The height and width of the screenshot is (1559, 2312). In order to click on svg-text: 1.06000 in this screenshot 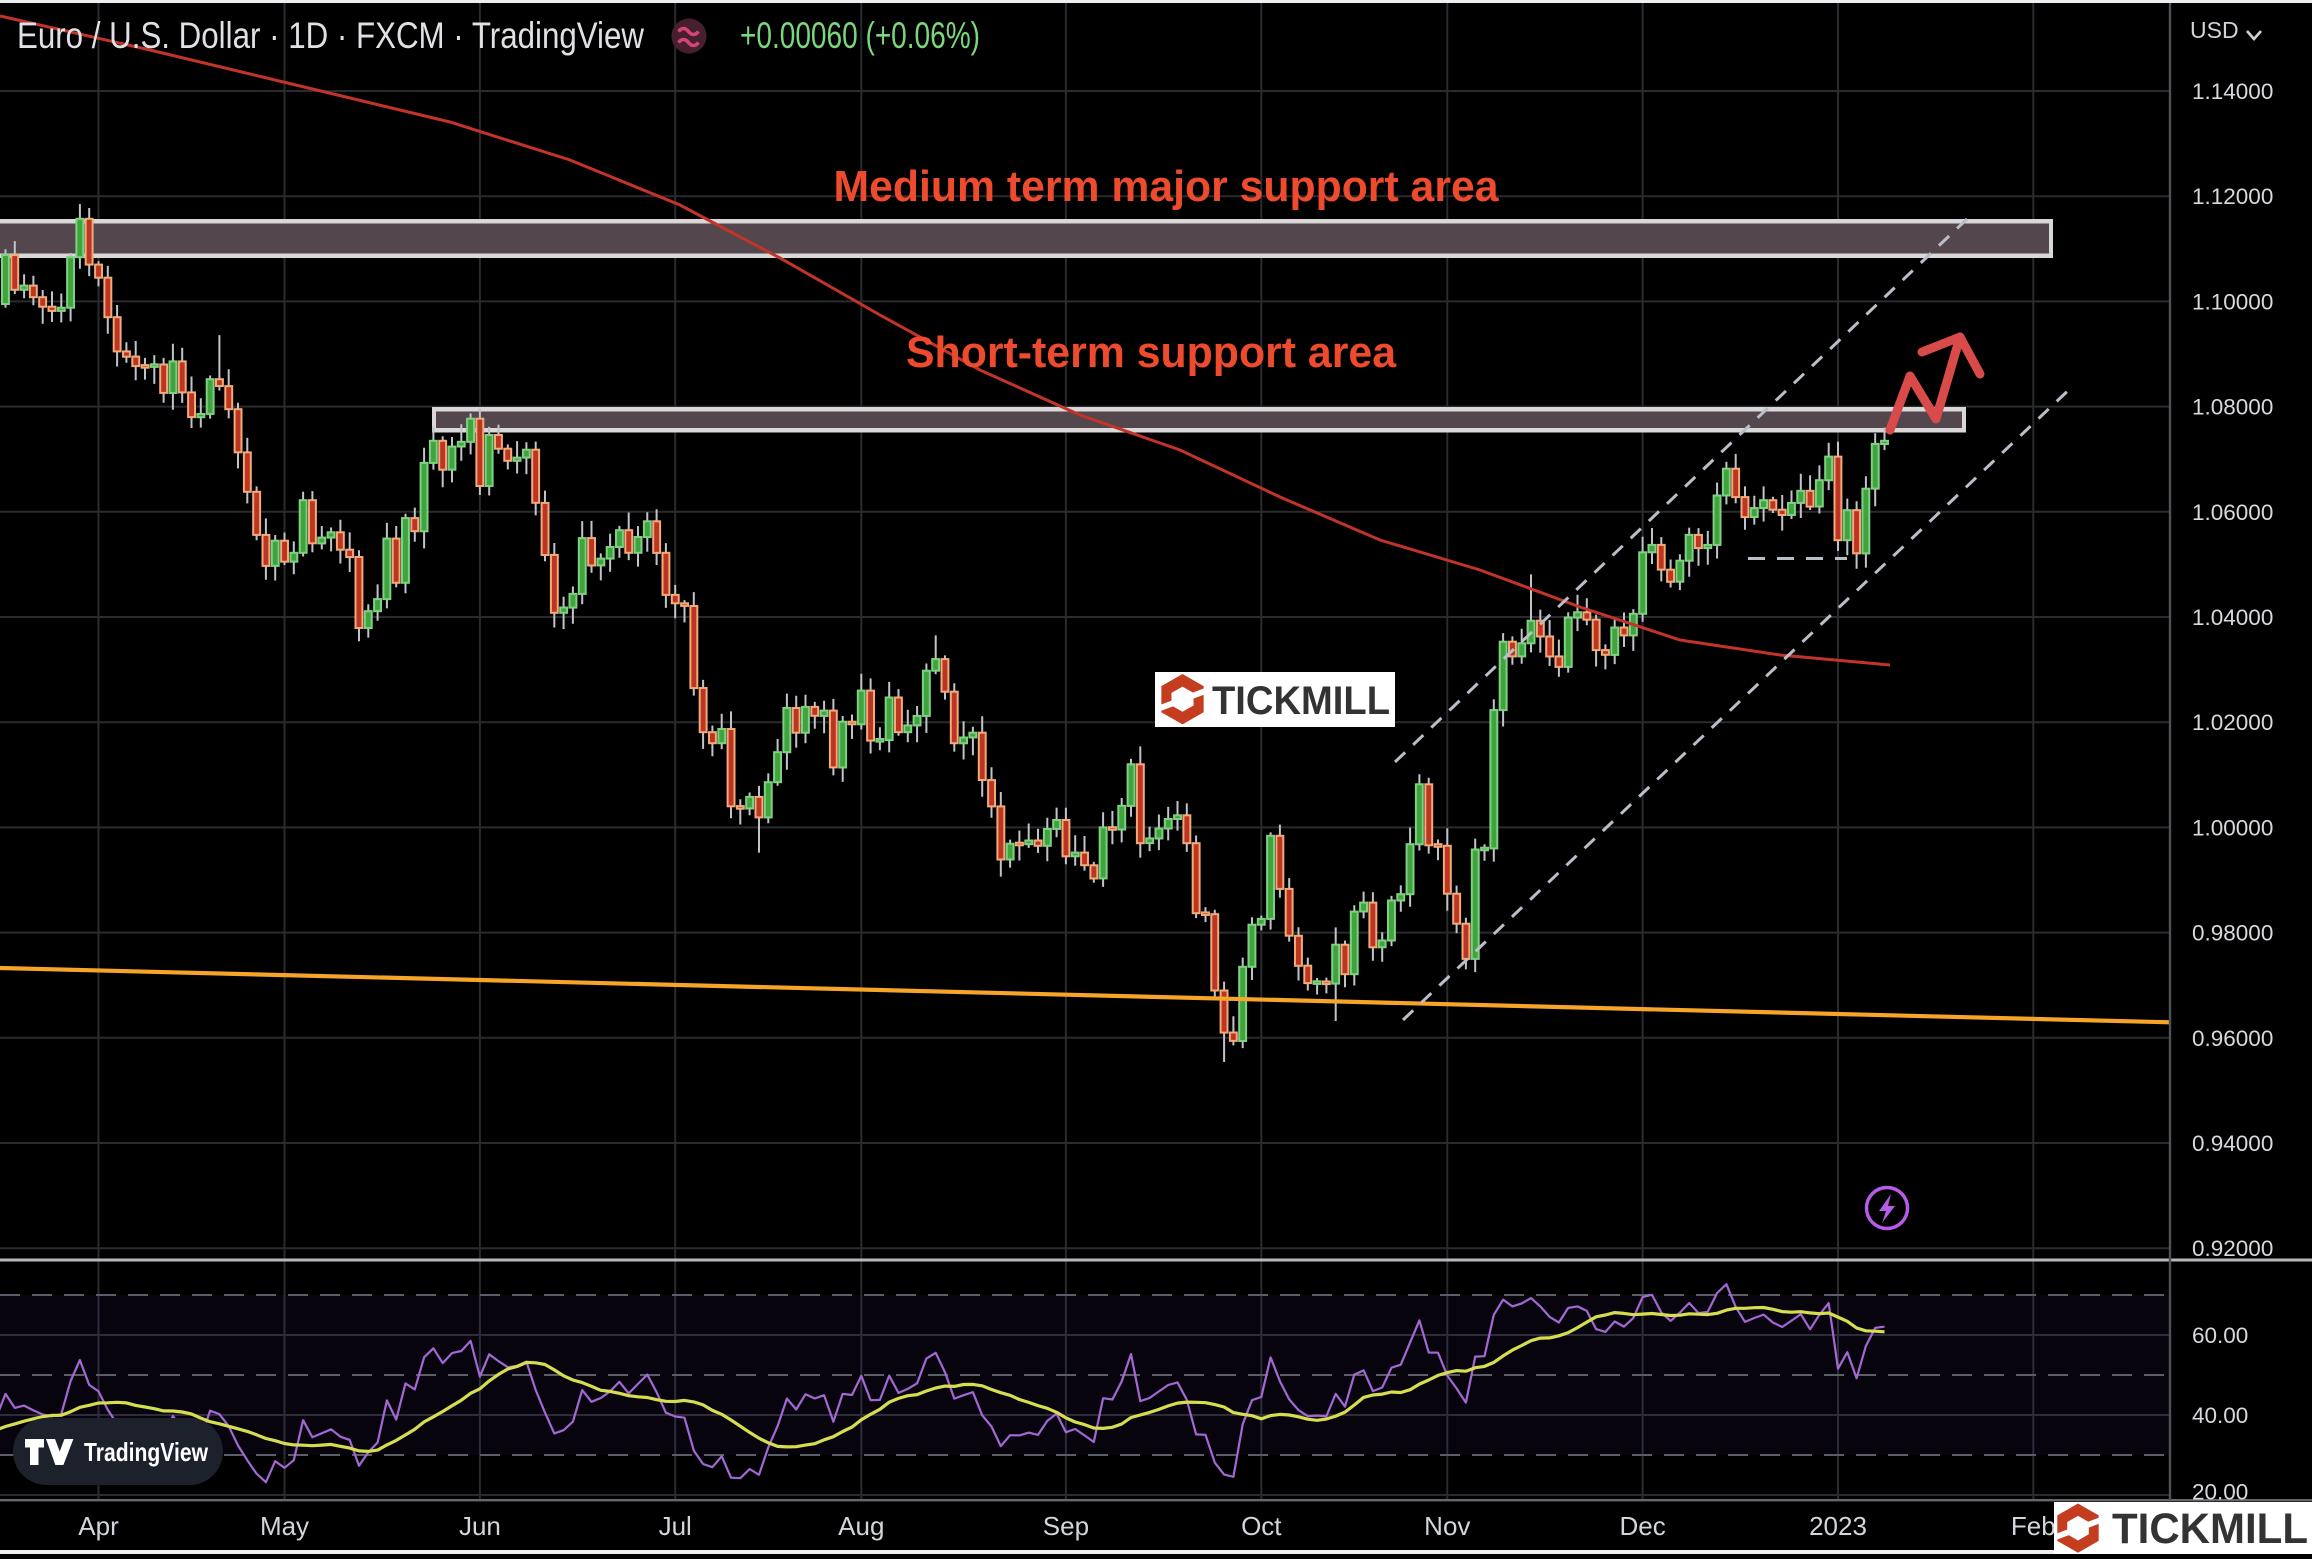, I will do `click(2232, 512)`.